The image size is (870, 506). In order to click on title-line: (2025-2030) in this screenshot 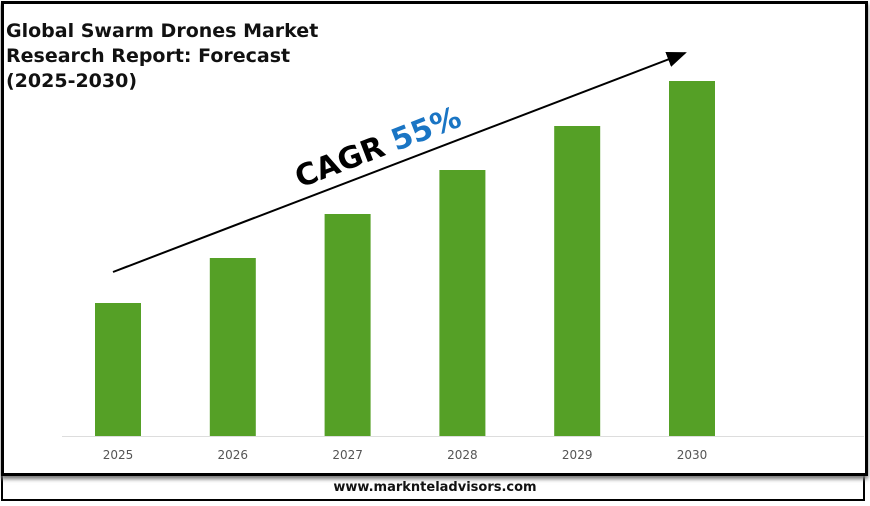, I will do `click(72, 81)`.